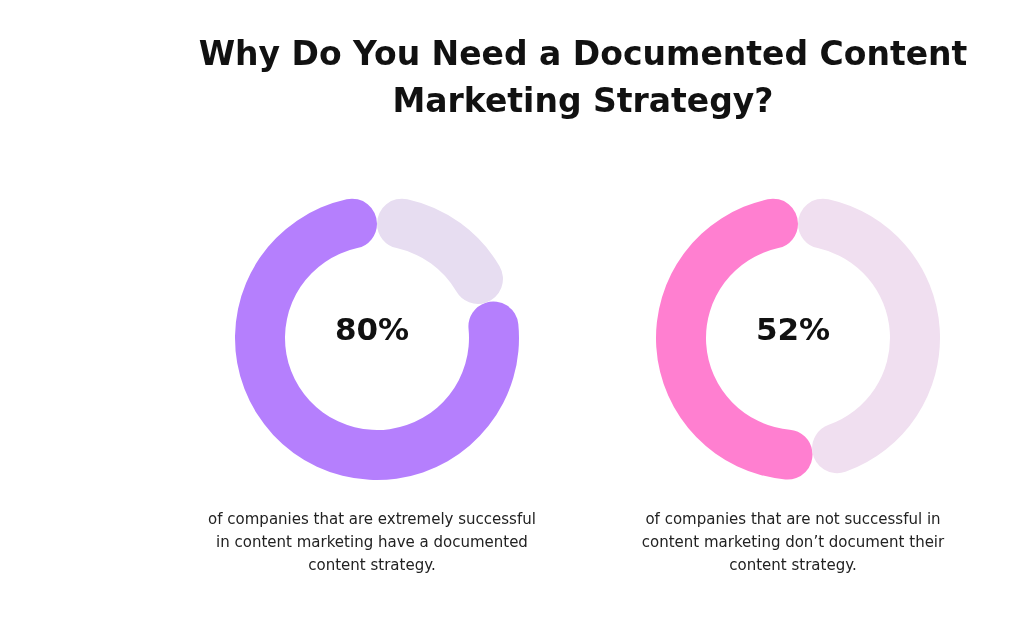 The width and height of the screenshot is (1015, 631). What do you see at coordinates (793, 329) in the screenshot?
I see `data-label: 52%` at bounding box center [793, 329].